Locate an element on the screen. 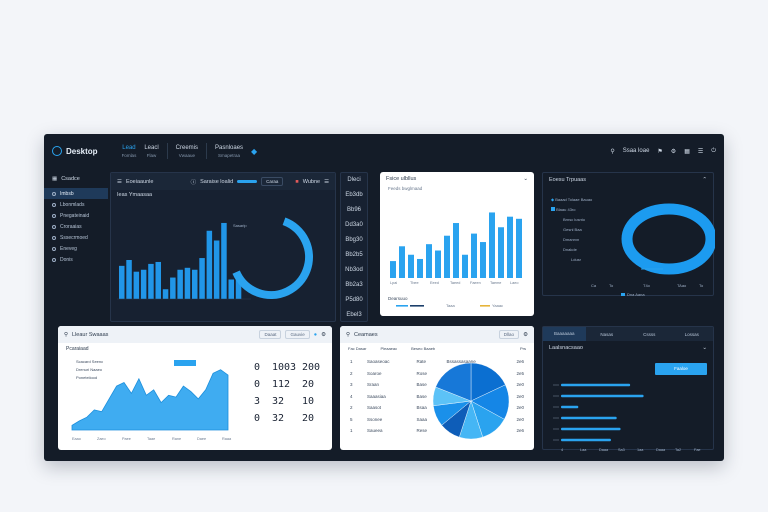 The height and width of the screenshot is (512, 768). table-row: 1 Saueea Rese 2e6 is located at coordinates (437, 431).